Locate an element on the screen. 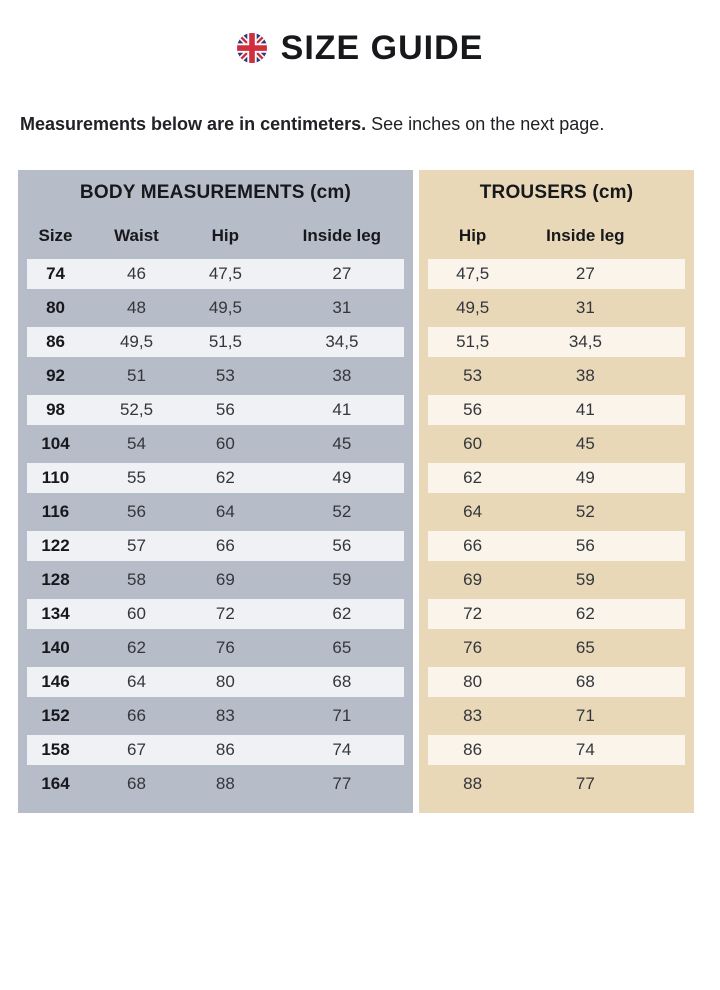 This screenshot has width=720, height=990. cell-hip: 80 is located at coordinates (225, 681).